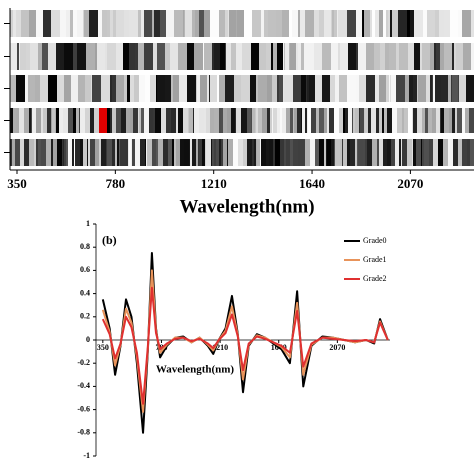  Describe the element at coordinates (85, 269) in the screenshot. I see `y-tick-label: 0.6` at that location.